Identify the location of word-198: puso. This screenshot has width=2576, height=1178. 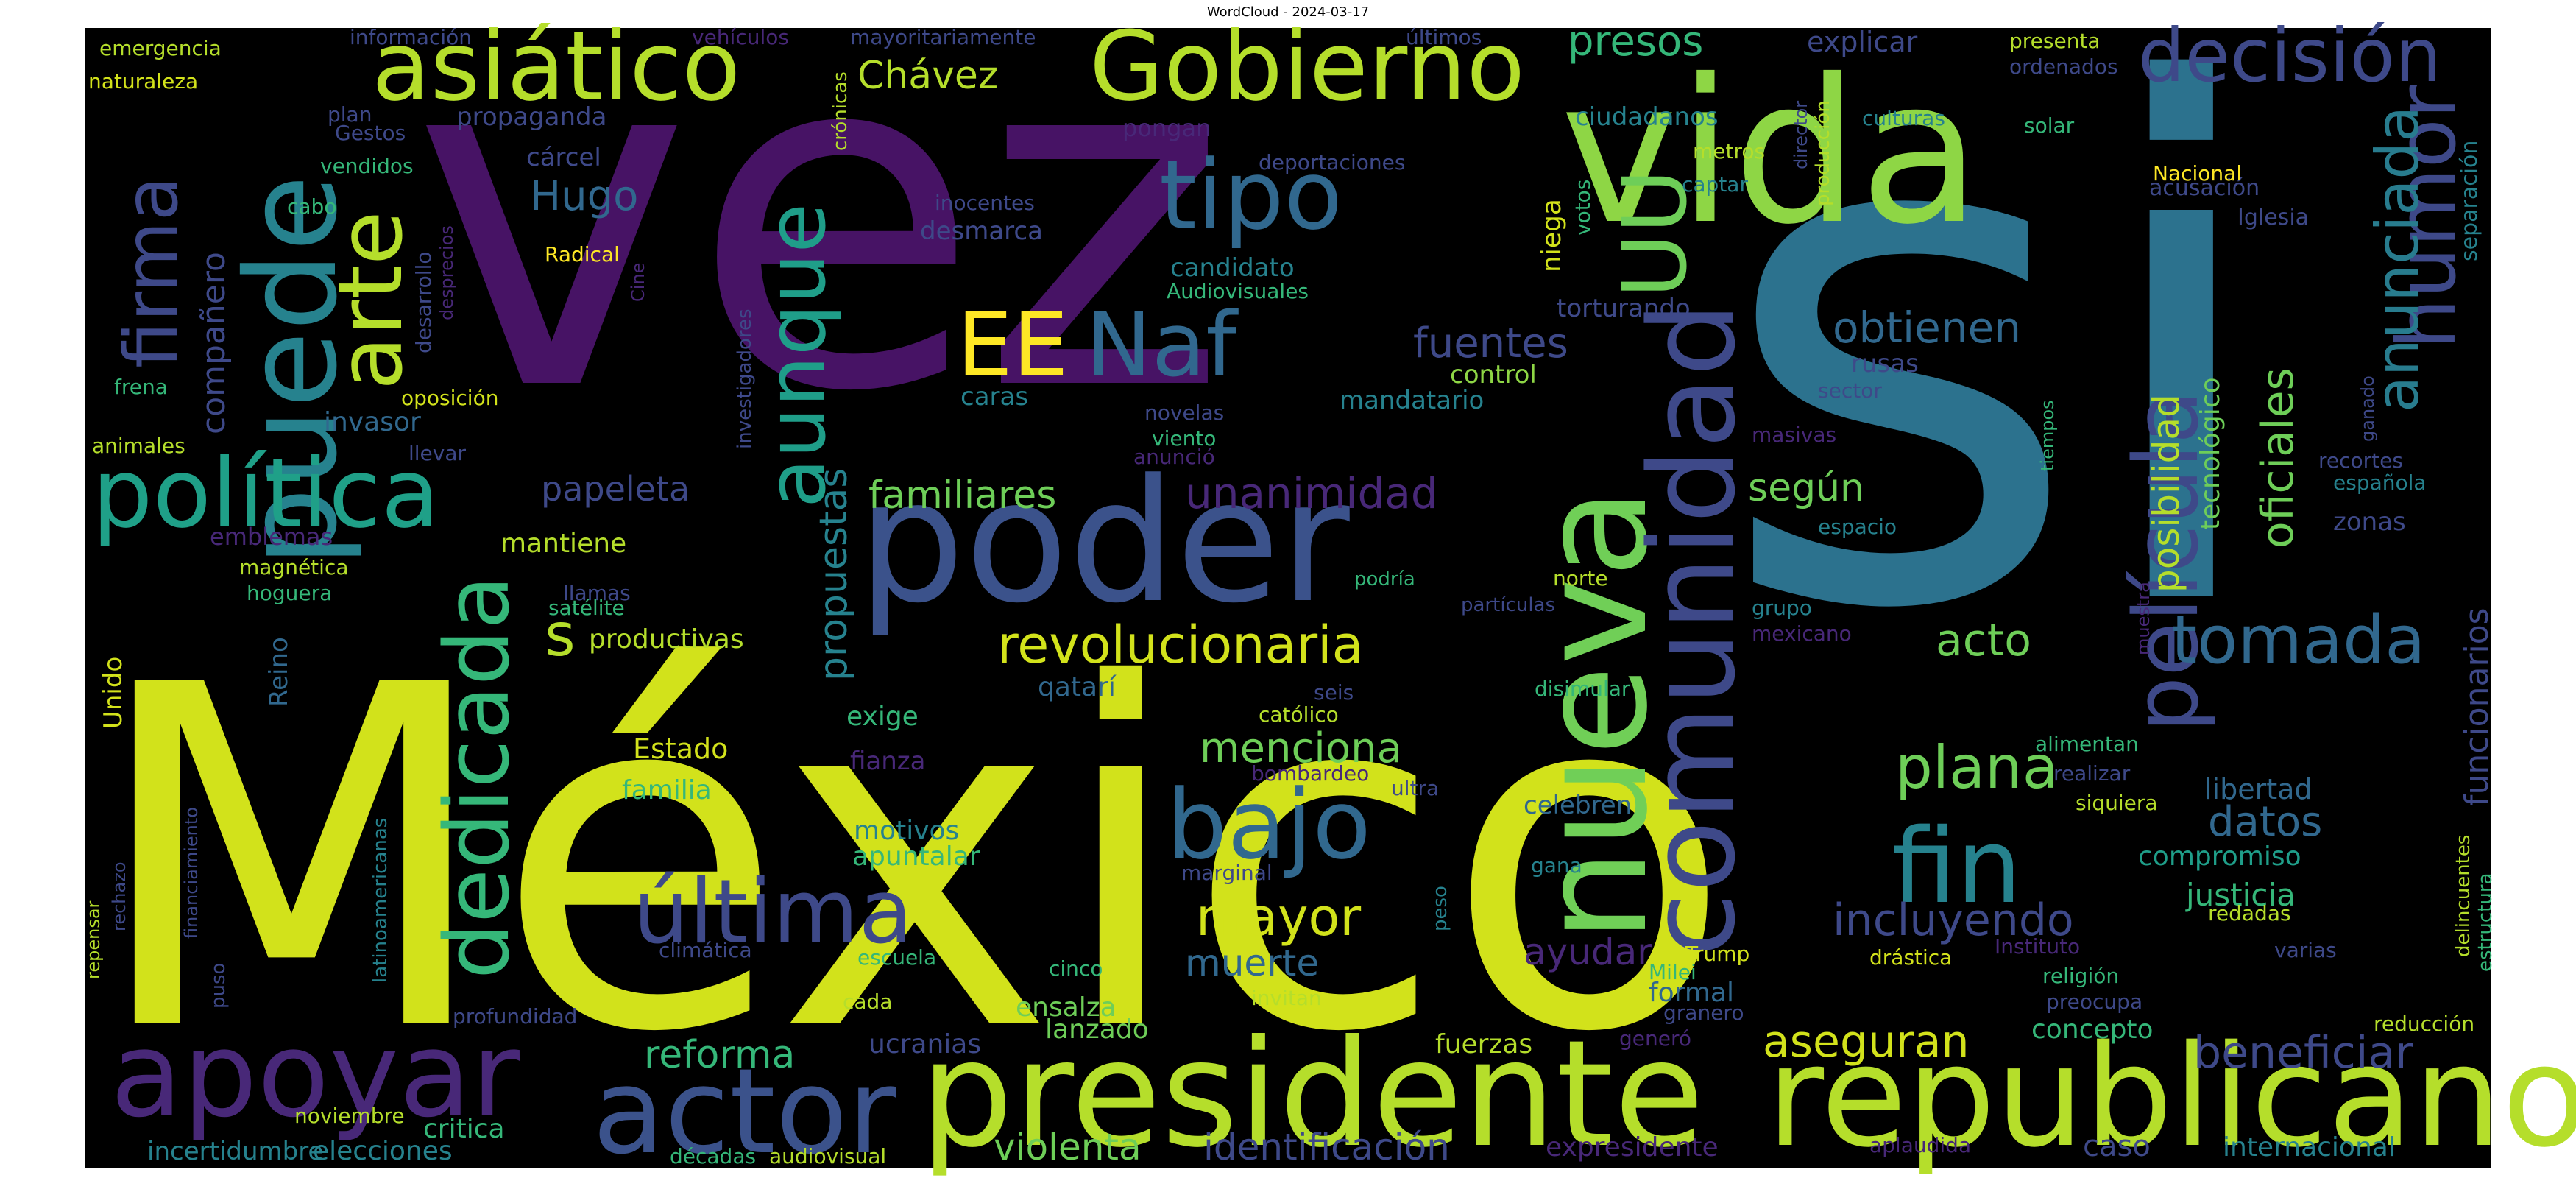
(219, 986).